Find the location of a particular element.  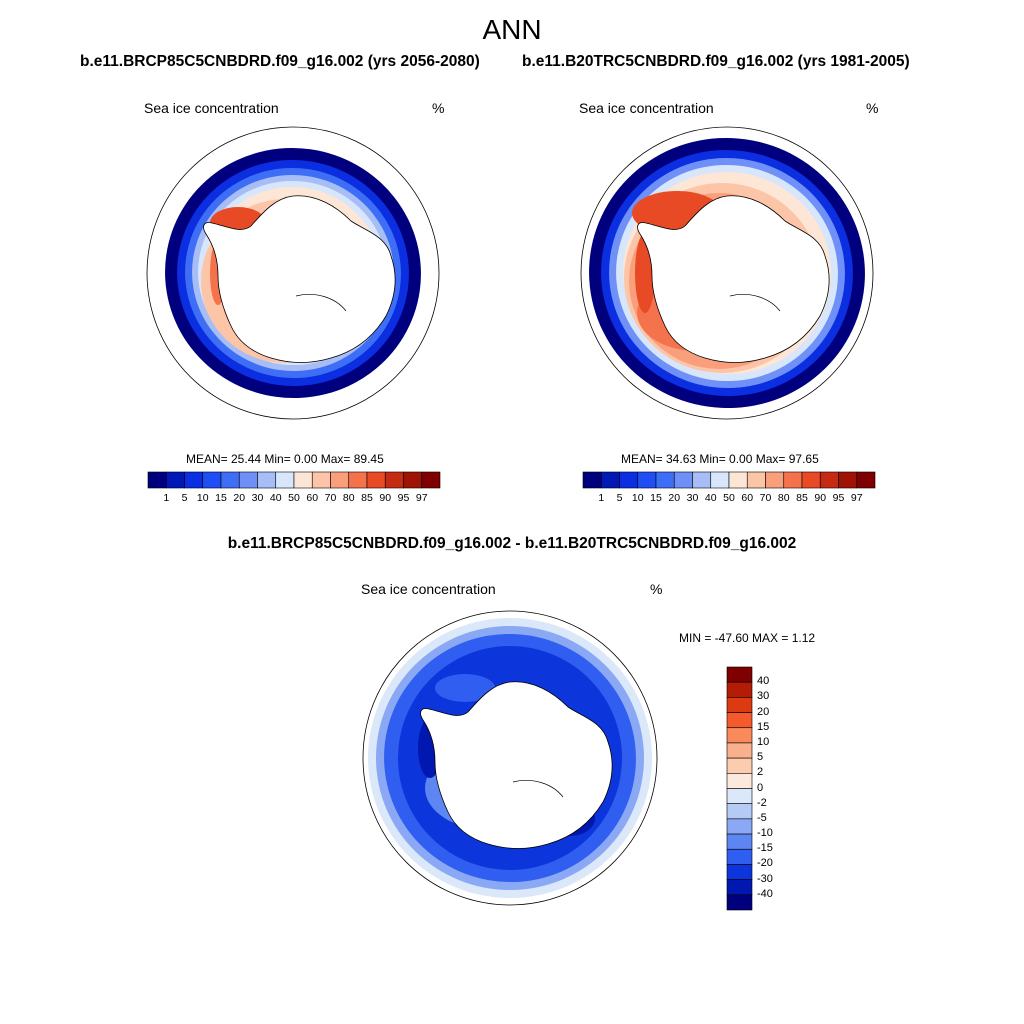

difference-colorbar-tick-label: -30 is located at coordinates (765, 878).